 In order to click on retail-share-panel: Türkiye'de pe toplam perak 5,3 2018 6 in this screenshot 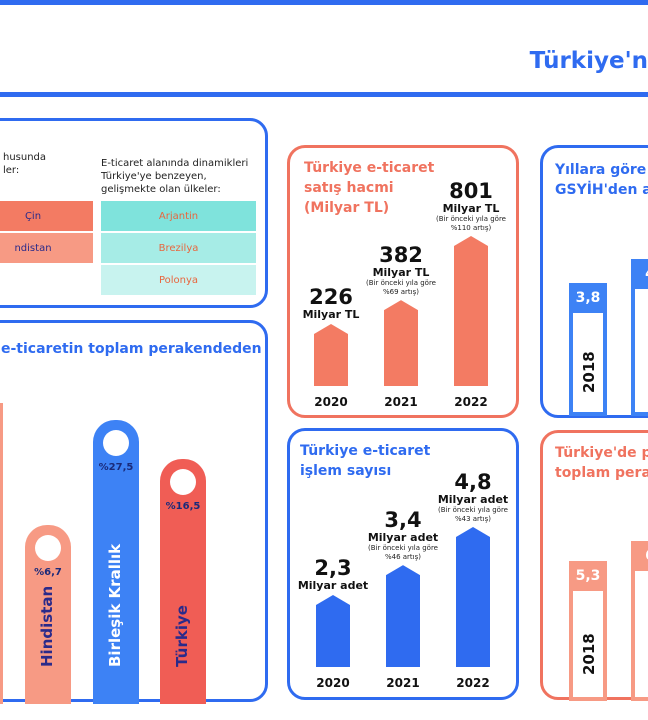, I will do `click(594, 565)`.